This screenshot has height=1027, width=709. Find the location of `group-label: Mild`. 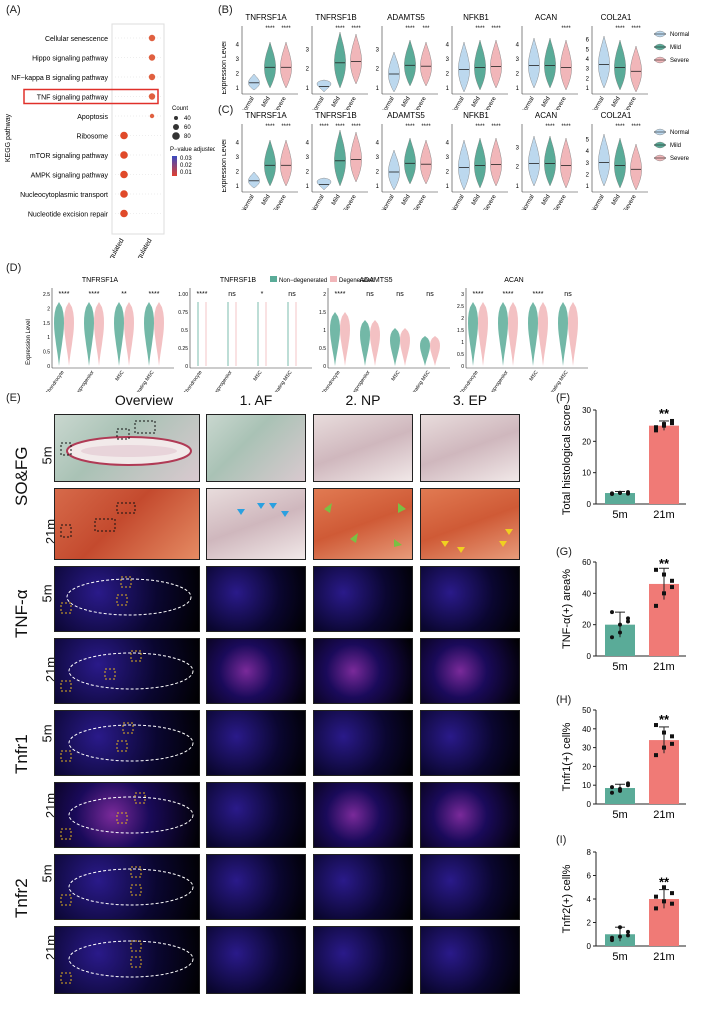

group-label: Mild is located at coordinates (406, 102).